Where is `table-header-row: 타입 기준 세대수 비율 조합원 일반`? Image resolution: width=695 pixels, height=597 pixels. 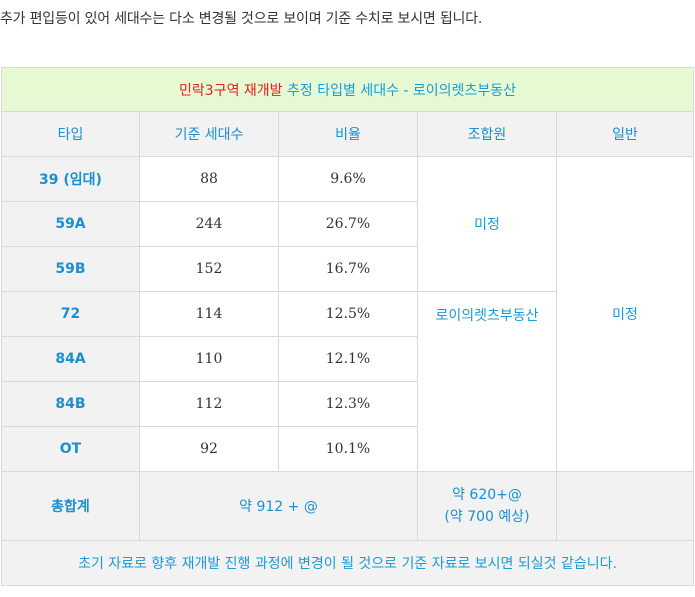 table-header-row: 타입 기준 세대수 비율 조합원 일반 is located at coordinates (348, 134).